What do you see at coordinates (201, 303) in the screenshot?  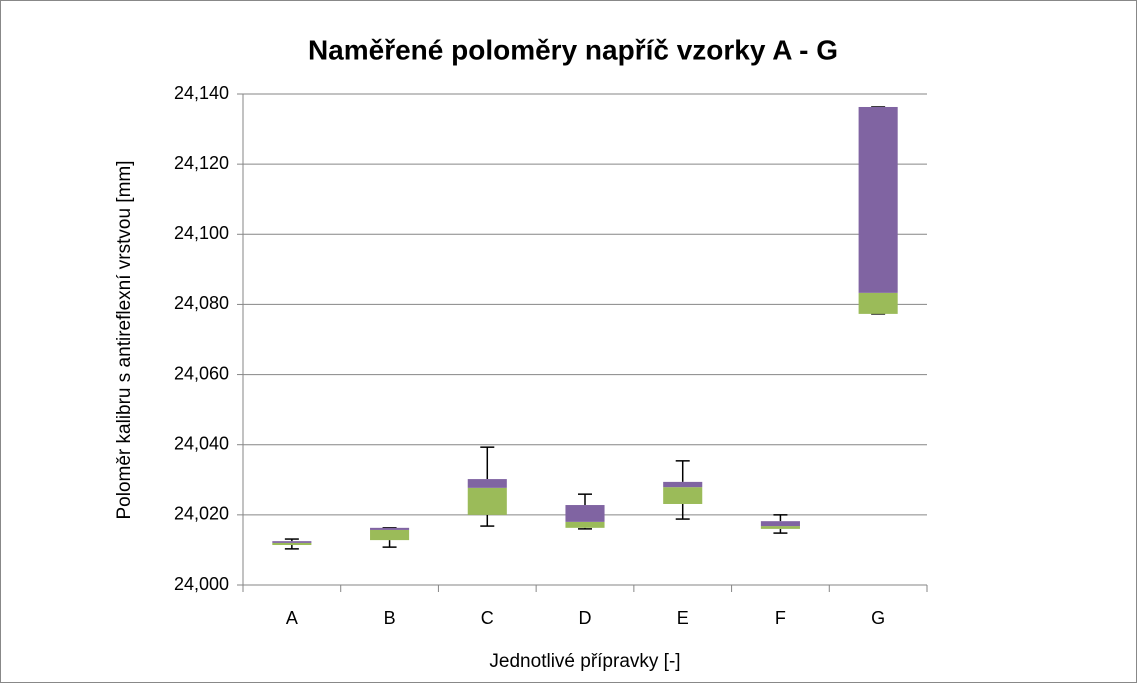 I see `y-tick-label: 24,080` at bounding box center [201, 303].